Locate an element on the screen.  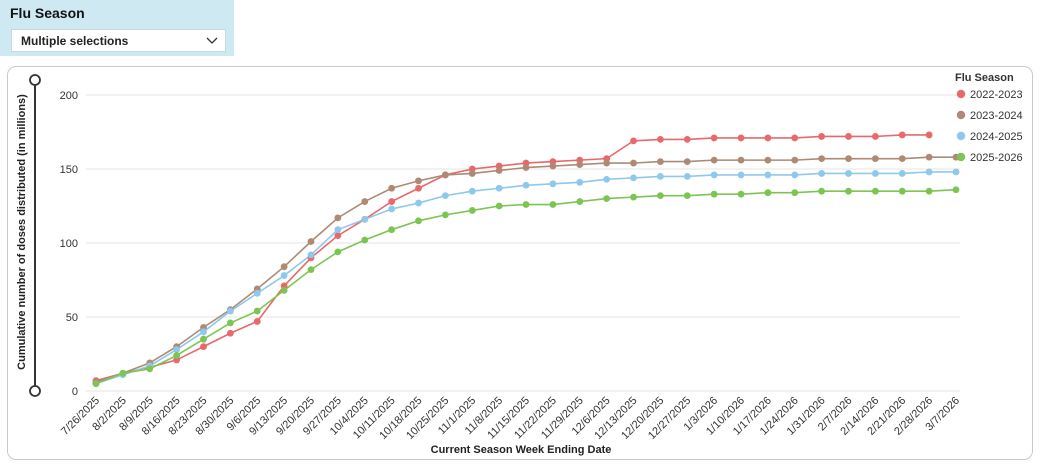
legend-item-2022-2023: 2022-2023 is located at coordinates (996, 95).